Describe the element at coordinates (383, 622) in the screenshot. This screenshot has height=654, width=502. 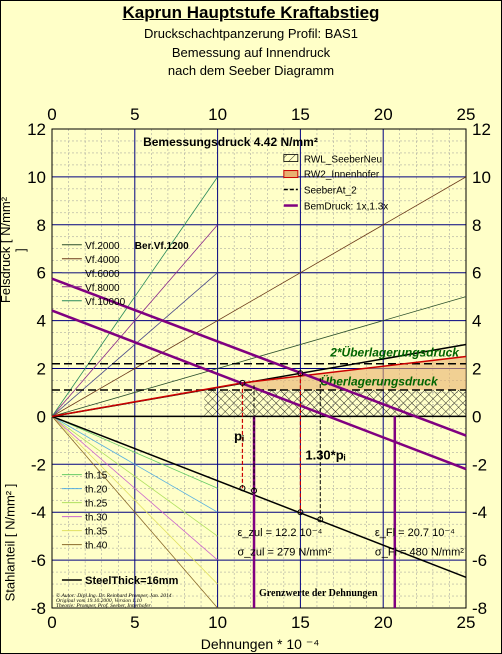
I see `x-tick-label-bottom: 20` at that location.